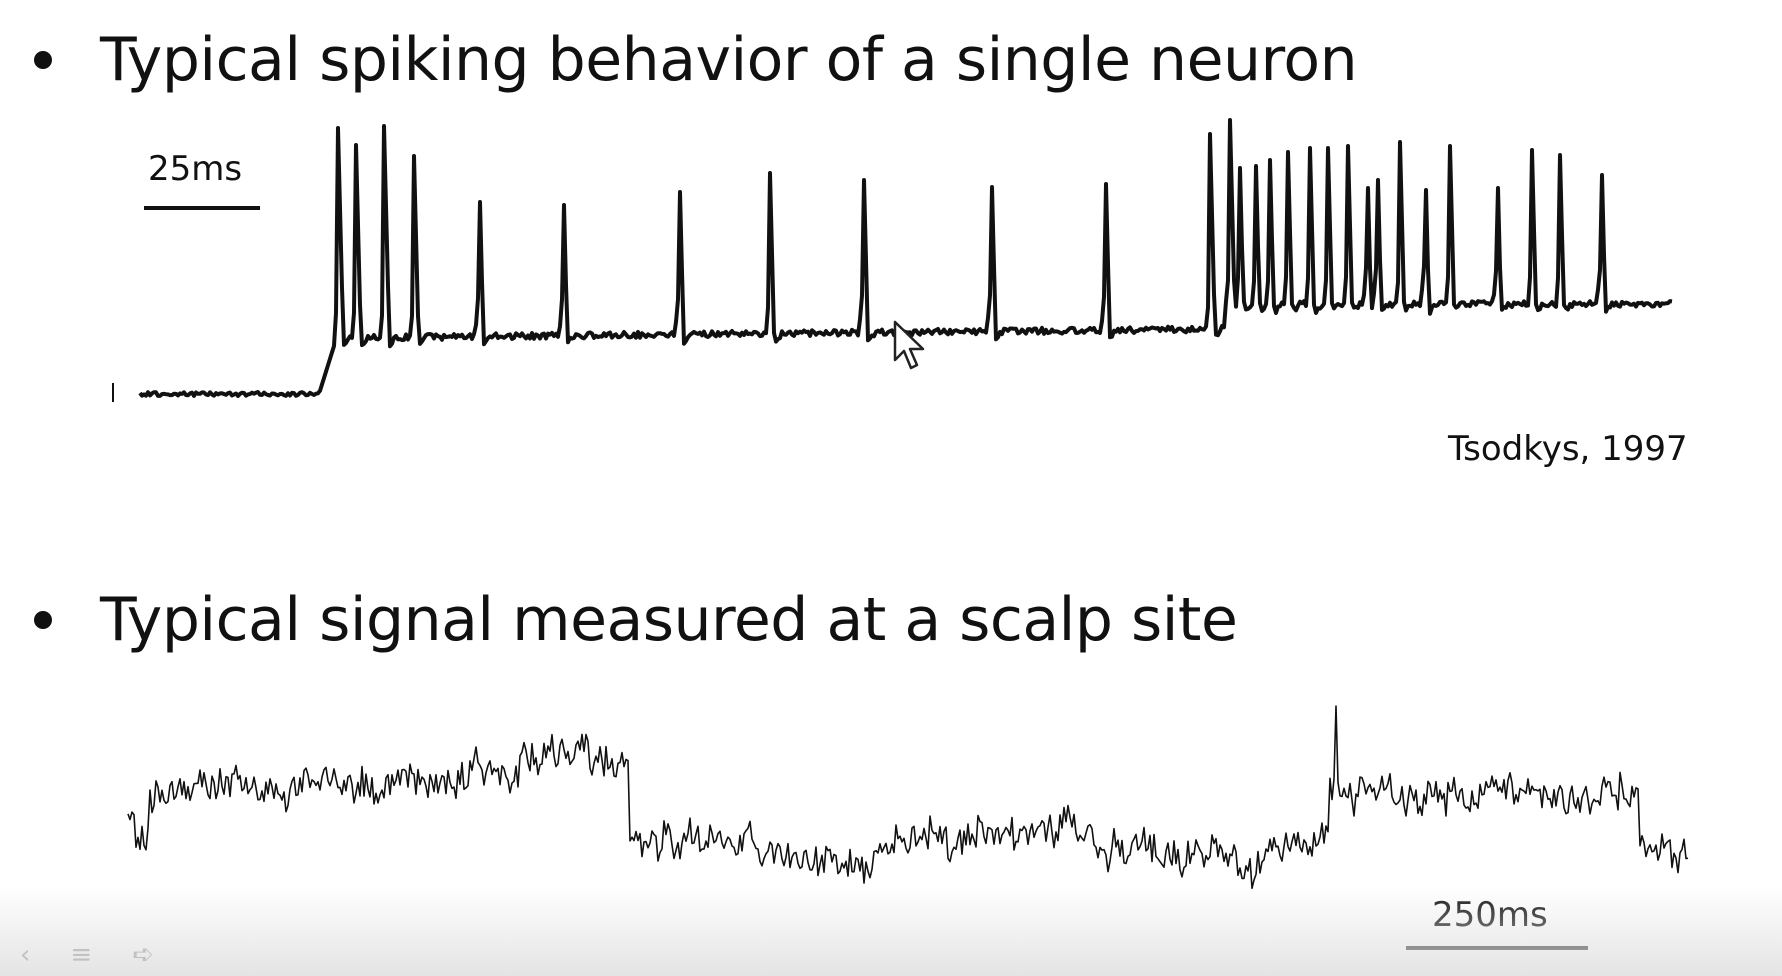  Describe the element at coordinates (81, 955) in the screenshot. I see `menu-icon: ≡` at that location.